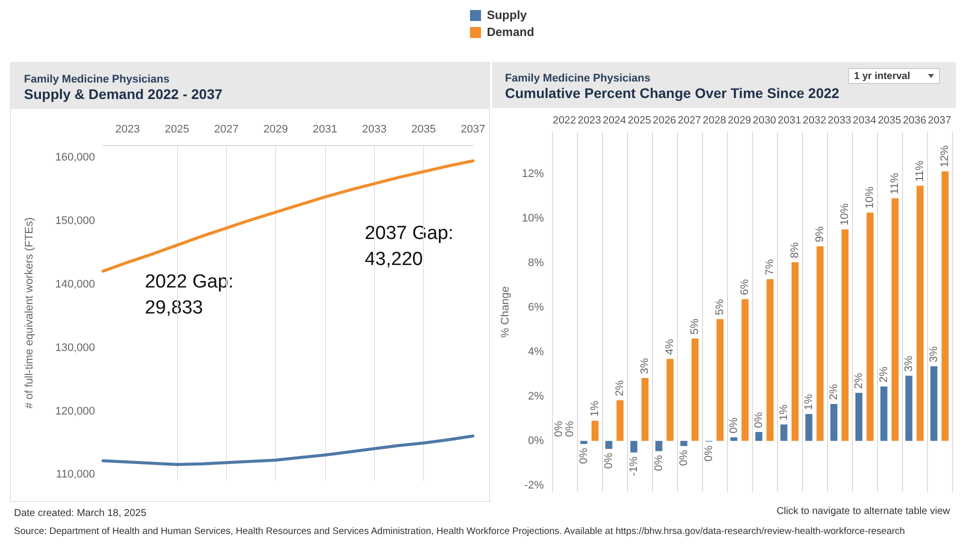  What do you see at coordinates (75, 284) in the screenshot?
I see `y-tick-label: 140,000` at bounding box center [75, 284].